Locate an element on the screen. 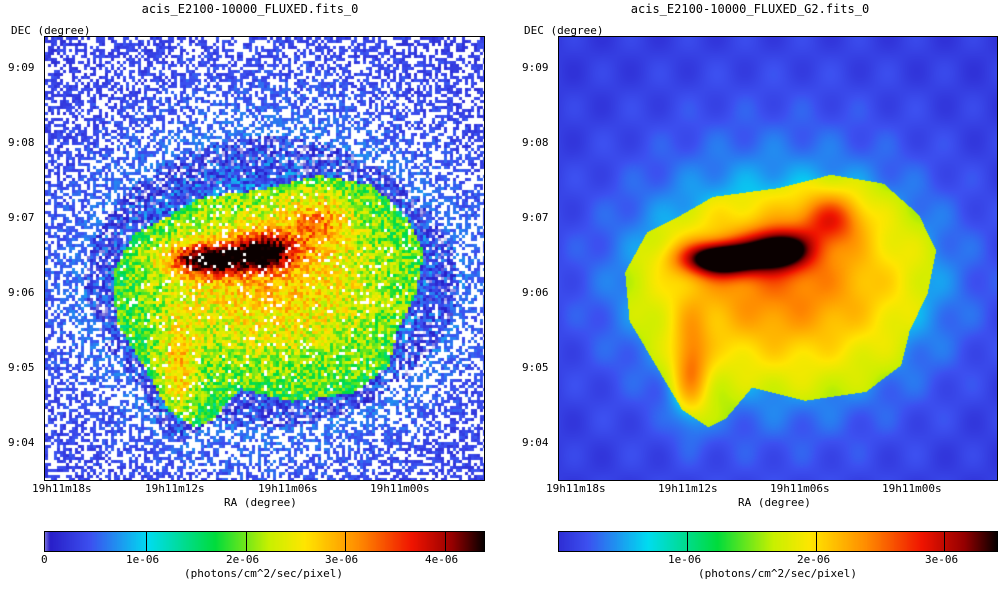 The height and width of the screenshot is (605, 1000). right-y-tick-label: 9:08 is located at coordinates (535, 142).